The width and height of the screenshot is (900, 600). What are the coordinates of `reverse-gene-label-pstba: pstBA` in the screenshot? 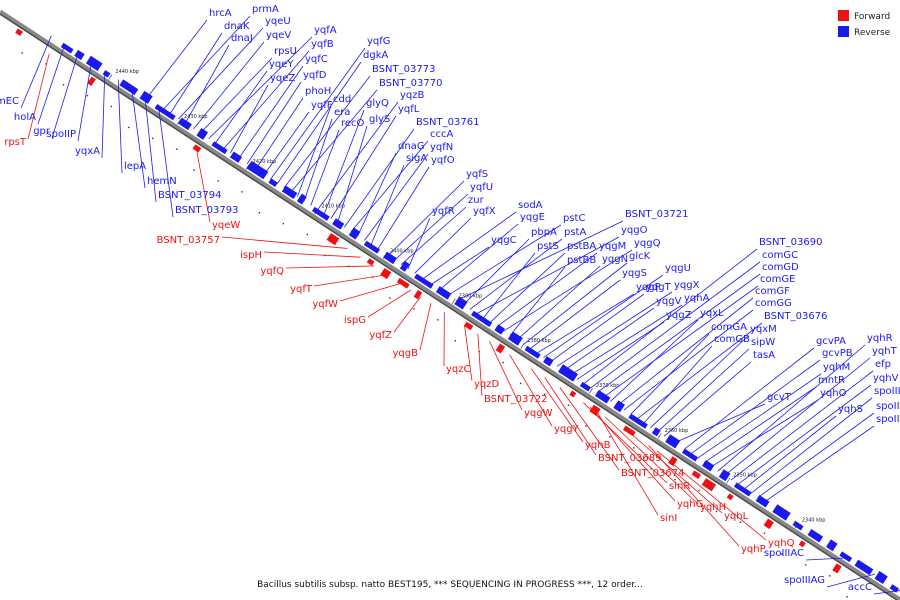 It's located at (581, 246).